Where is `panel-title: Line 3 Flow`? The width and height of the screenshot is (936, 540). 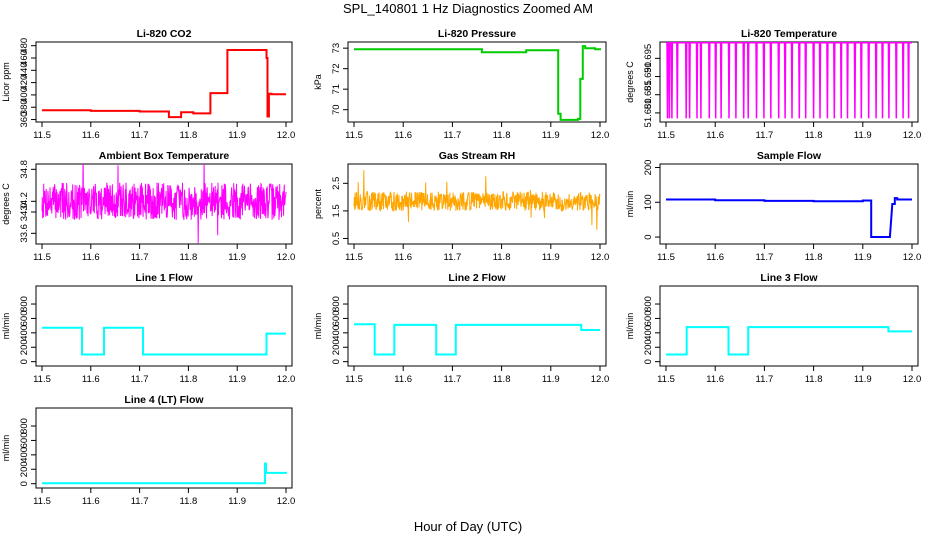 panel-title: Line 3 Flow is located at coordinates (789, 278).